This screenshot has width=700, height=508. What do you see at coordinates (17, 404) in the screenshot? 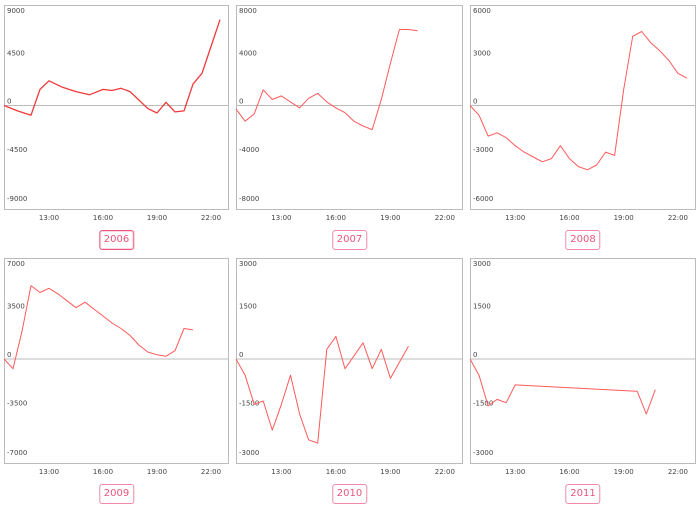
I see `y-tick-label: -3500` at bounding box center [17, 404].